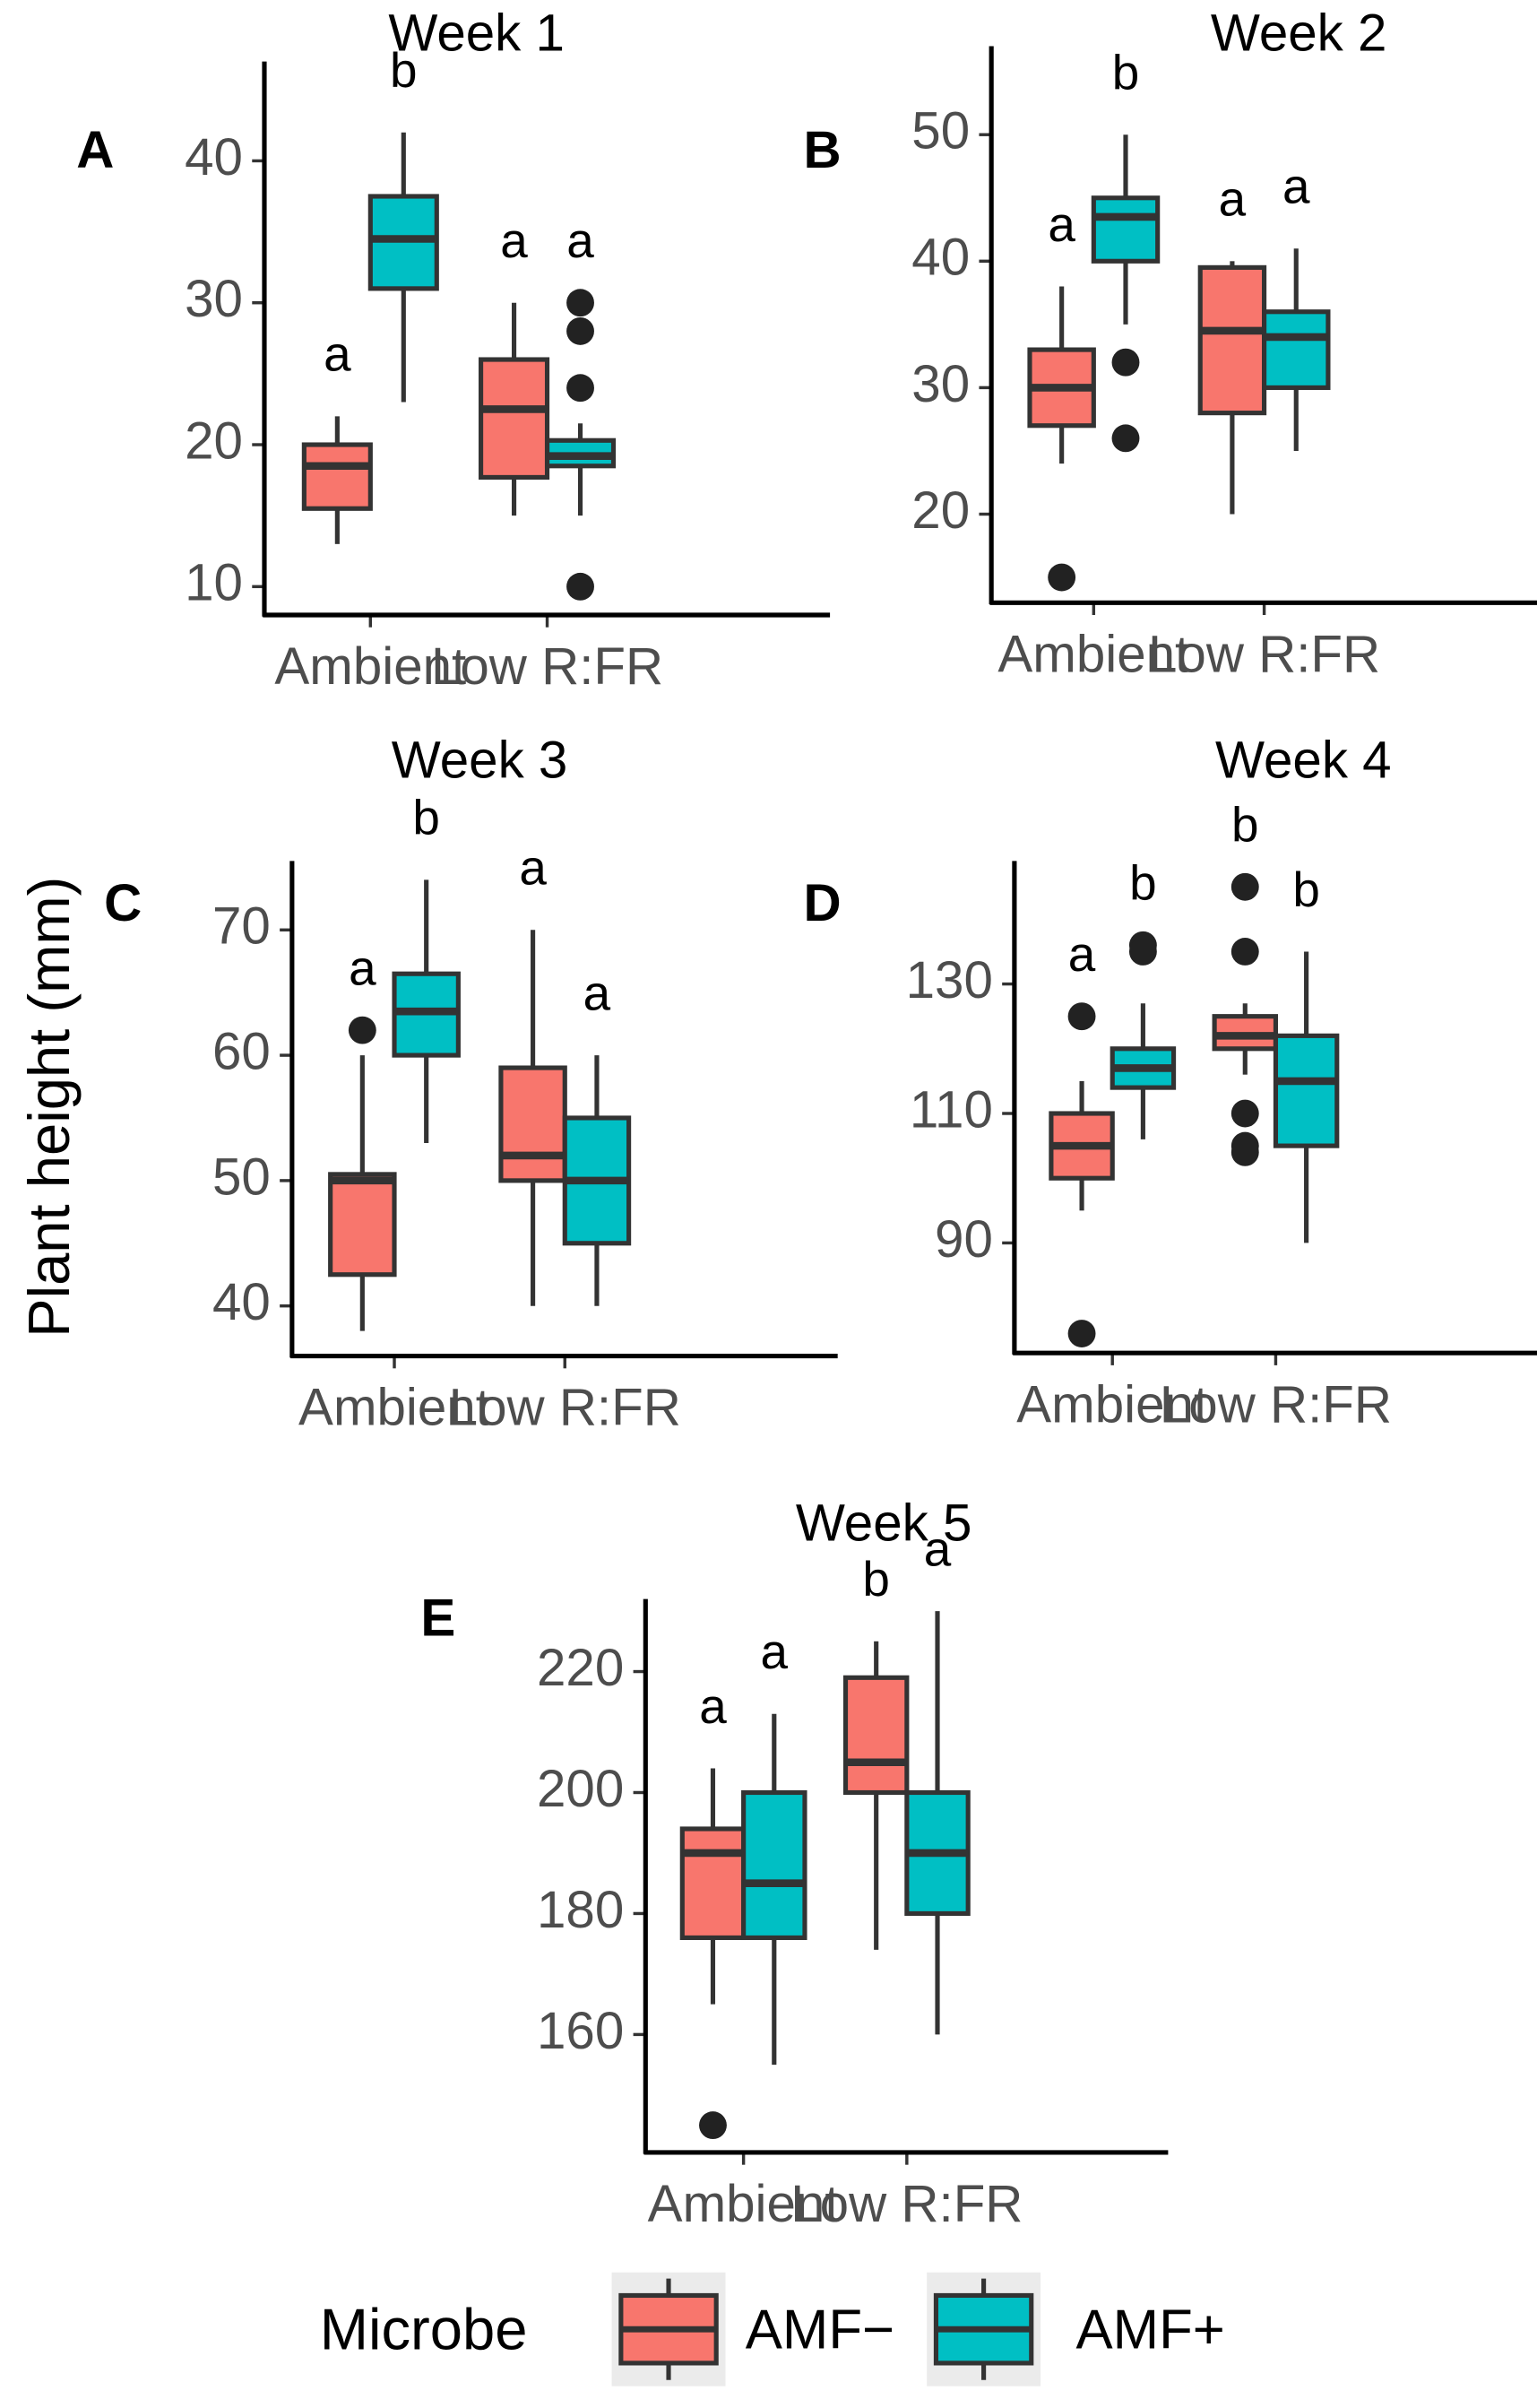 This screenshot has height=2408, width=1537. What do you see at coordinates (95, 150) in the screenshot?
I see `panel-label: A` at bounding box center [95, 150].